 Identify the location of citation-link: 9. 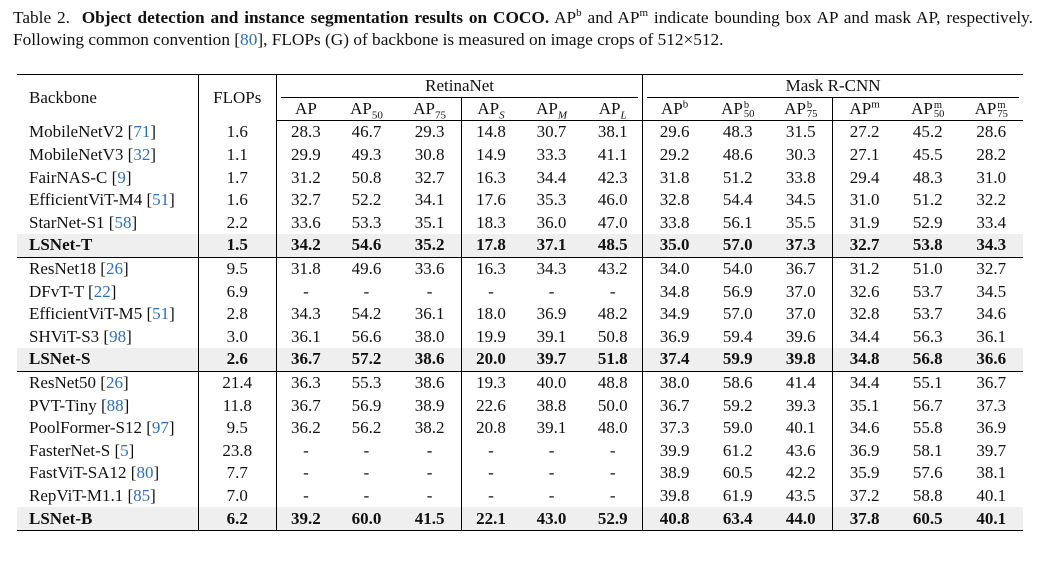
(121, 177).